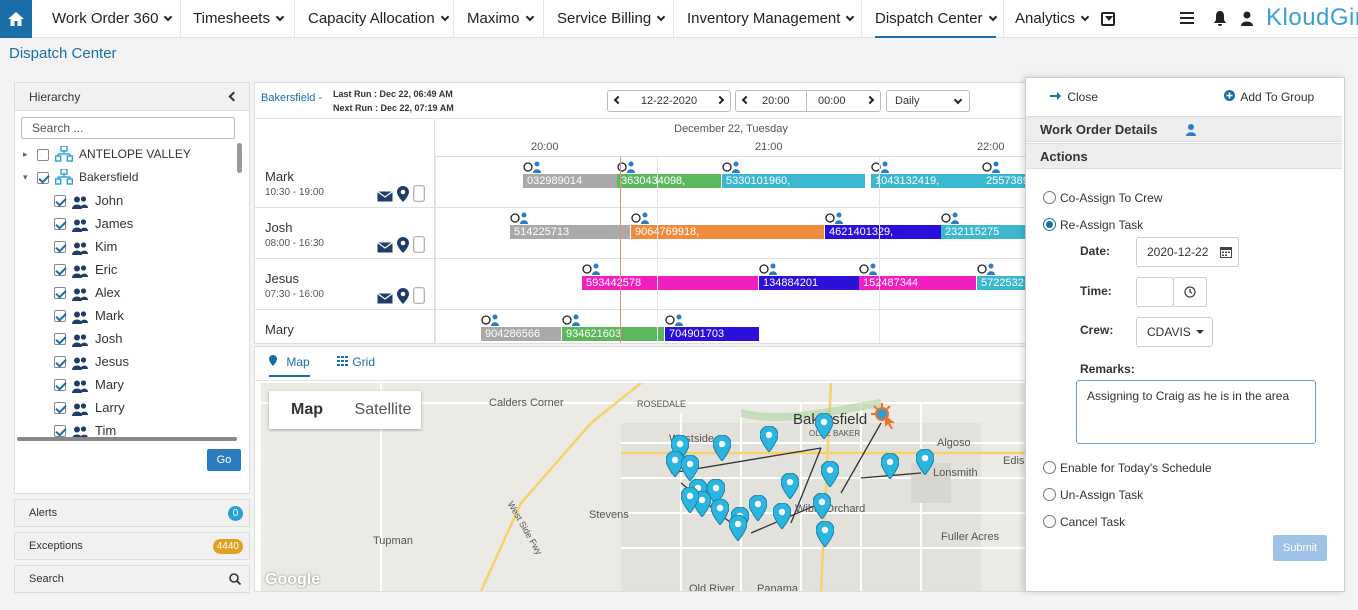 Image resolution: width=1358 pixels, height=610 pixels. What do you see at coordinates (1184, 156) in the screenshot?
I see `actions-section: Actions` at bounding box center [1184, 156].